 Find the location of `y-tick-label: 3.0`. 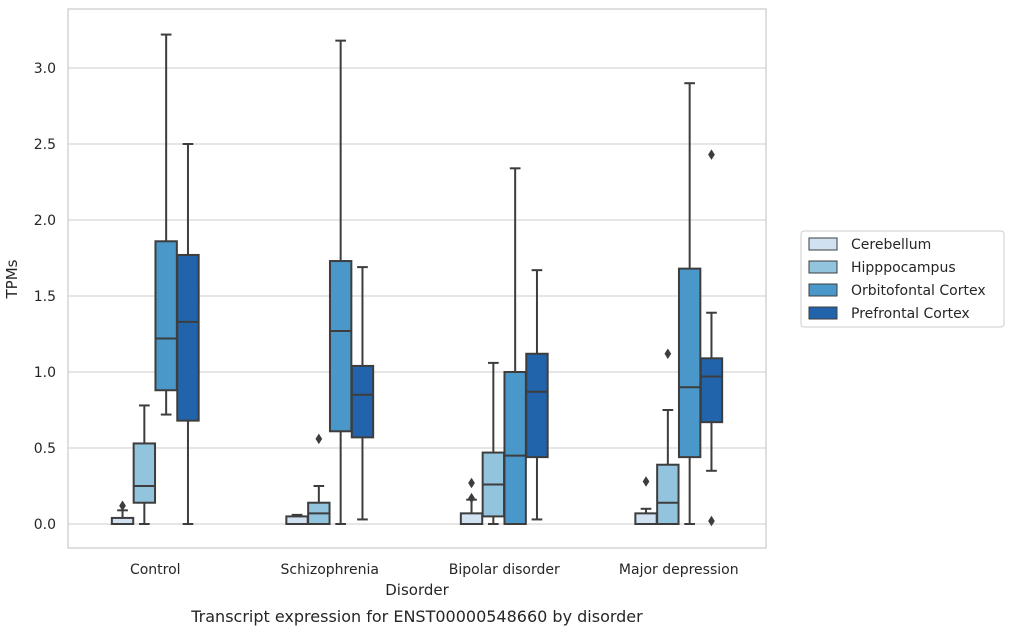

y-tick-label: 3.0 is located at coordinates (45, 69).